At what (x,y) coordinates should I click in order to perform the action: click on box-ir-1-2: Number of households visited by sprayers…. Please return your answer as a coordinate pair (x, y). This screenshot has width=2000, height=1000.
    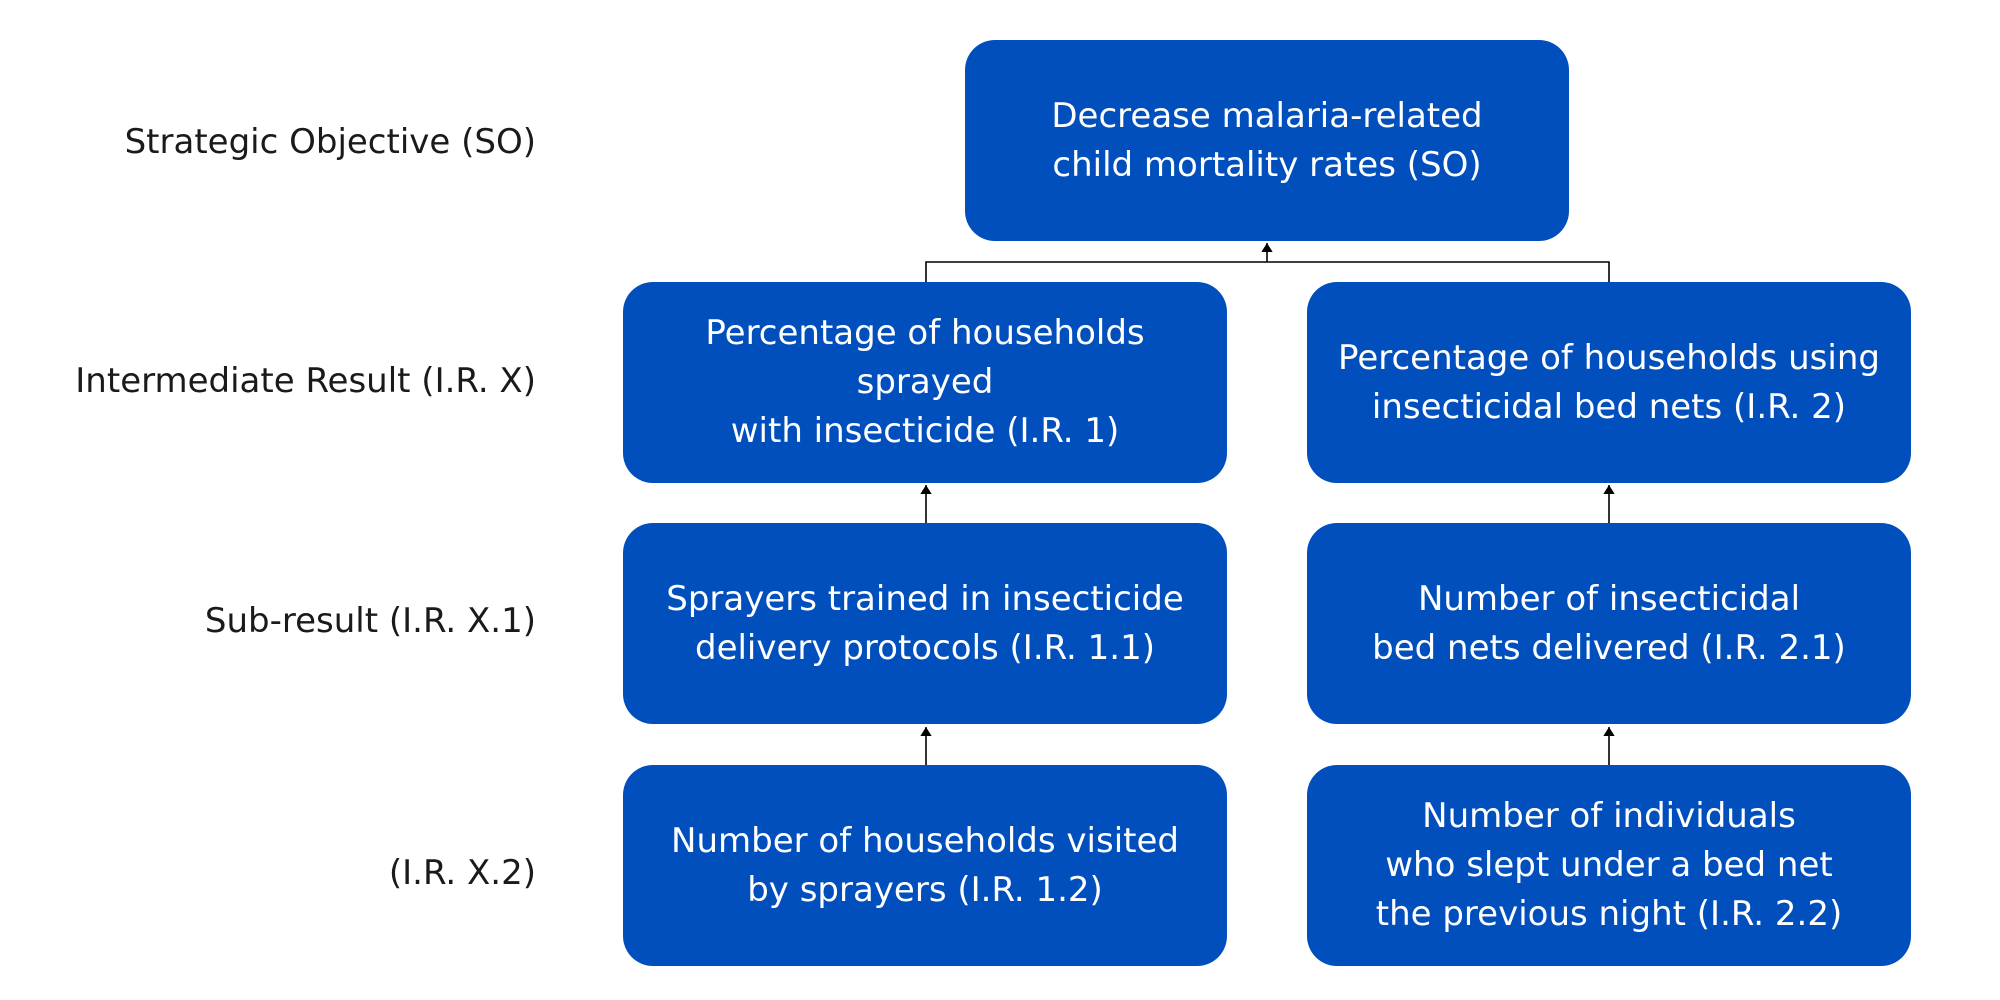
    Looking at the image, I should click on (925, 865).